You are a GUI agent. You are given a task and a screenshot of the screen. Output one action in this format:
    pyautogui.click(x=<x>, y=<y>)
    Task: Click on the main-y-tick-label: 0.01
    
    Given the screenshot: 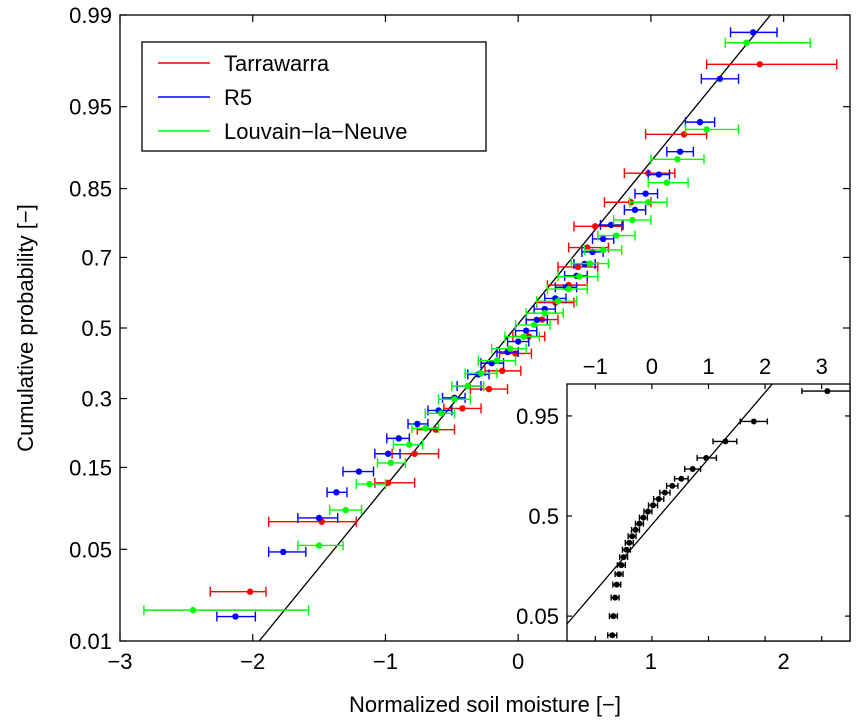 What is the action you would take?
    pyautogui.click(x=90, y=641)
    